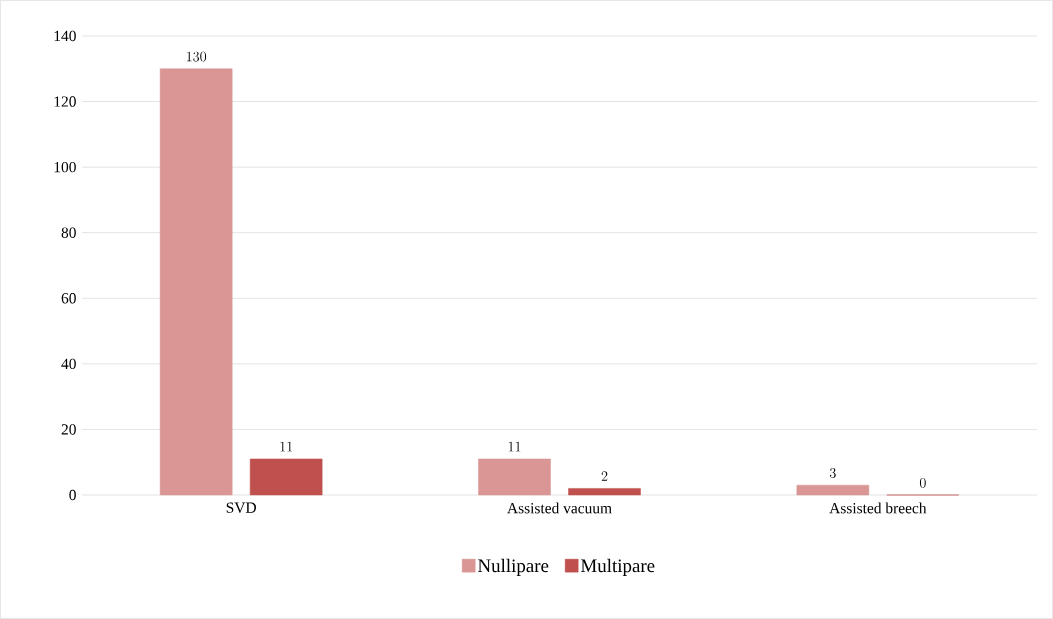  What do you see at coordinates (559, 508) in the screenshot?
I see `x-tick-label: Assisted vacuum` at bounding box center [559, 508].